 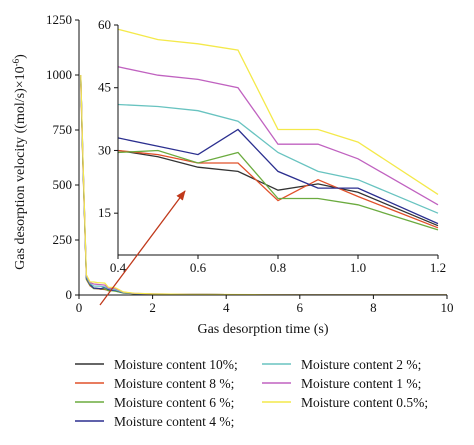 What do you see at coordinates (174, 402) in the screenshot?
I see `legend-label-2: Moisture content 6 %;` at bounding box center [174, 402].